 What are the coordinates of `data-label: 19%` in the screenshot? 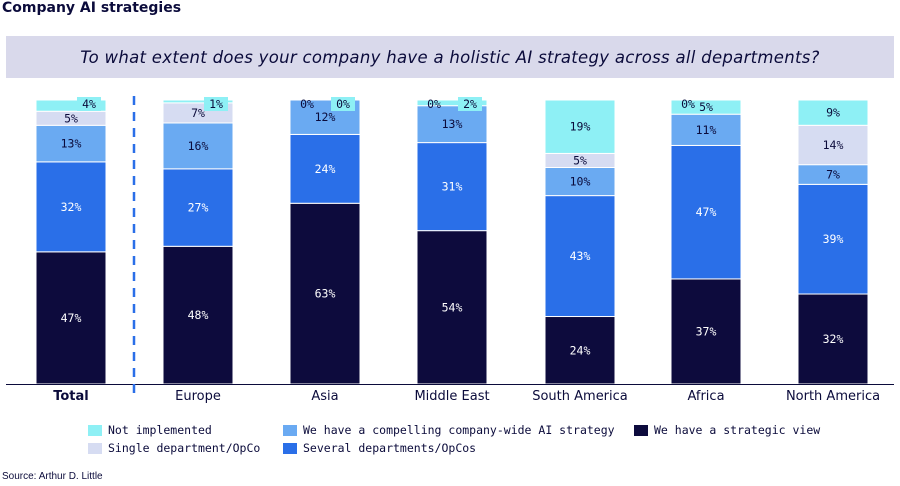 It's located at (580, 127).